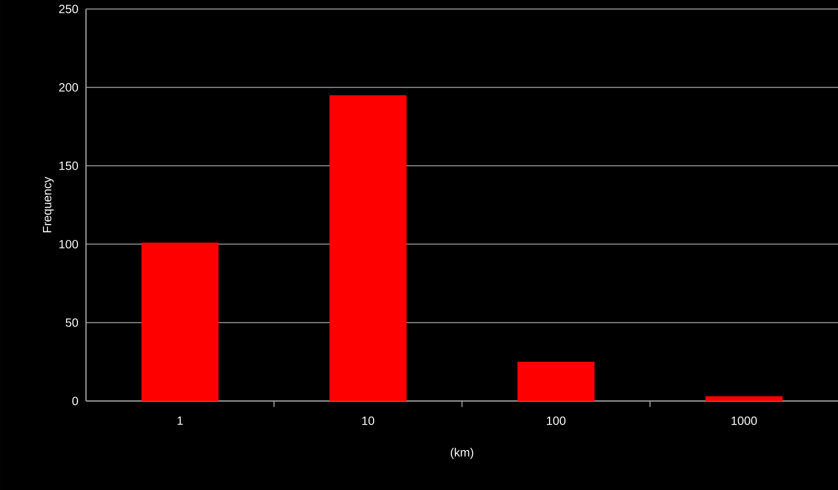 The width and height of the screenshot is (838, 490). I want to click on x-axis-title: (km), so click(462, 453).